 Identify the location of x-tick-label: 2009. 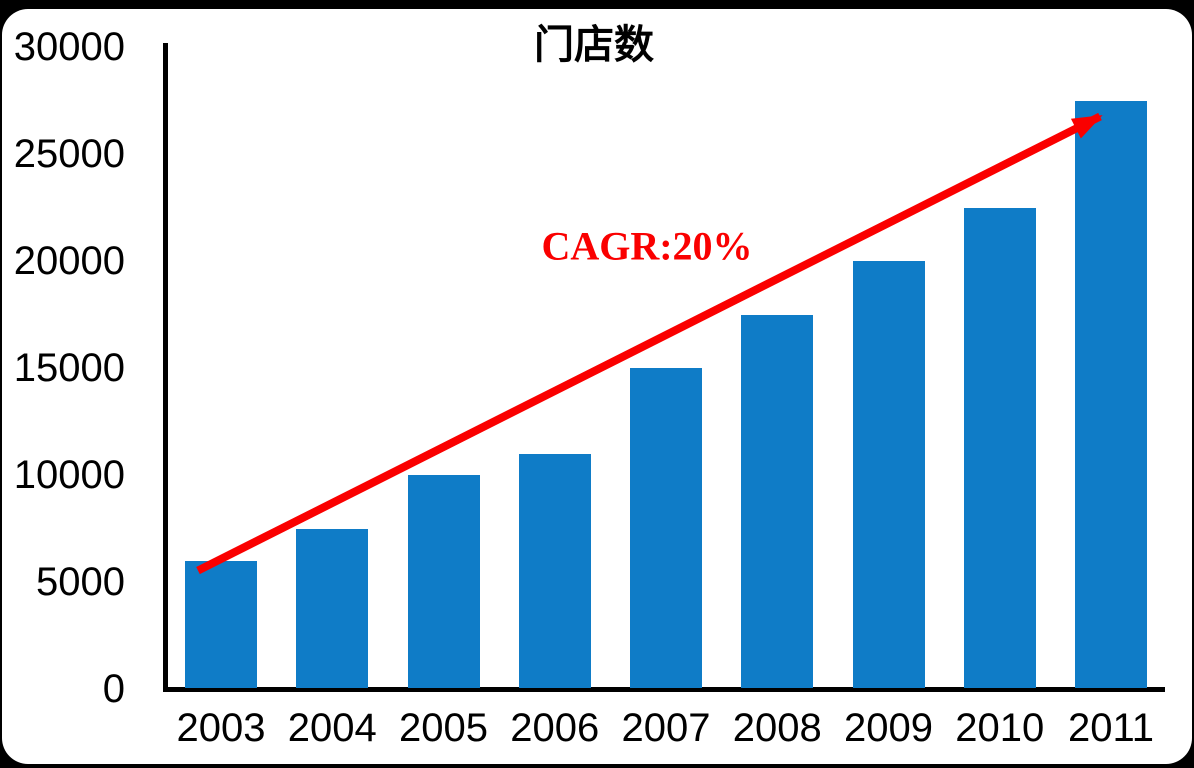
(888, 728).